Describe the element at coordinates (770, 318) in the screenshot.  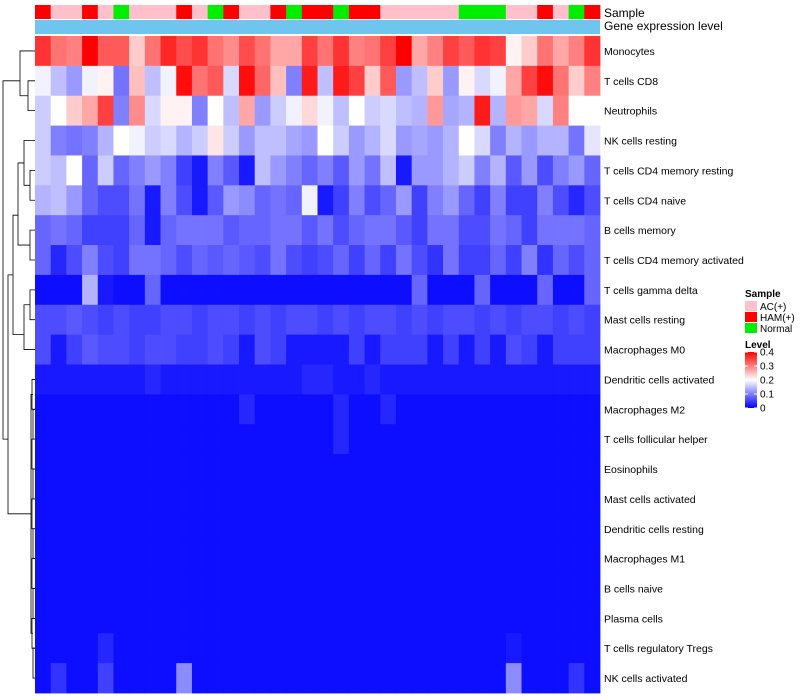
I see `sample-legend-items: AC(+)HAM(+)Normal` at that location.